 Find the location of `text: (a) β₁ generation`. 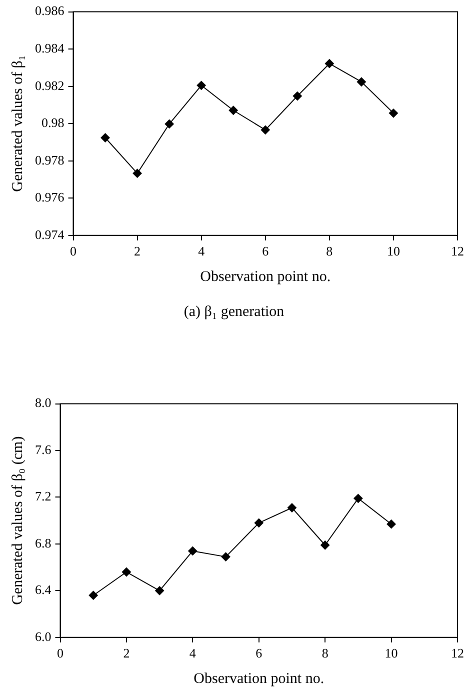

text: (a) β₁ generation is located at coordinates (234, 312).